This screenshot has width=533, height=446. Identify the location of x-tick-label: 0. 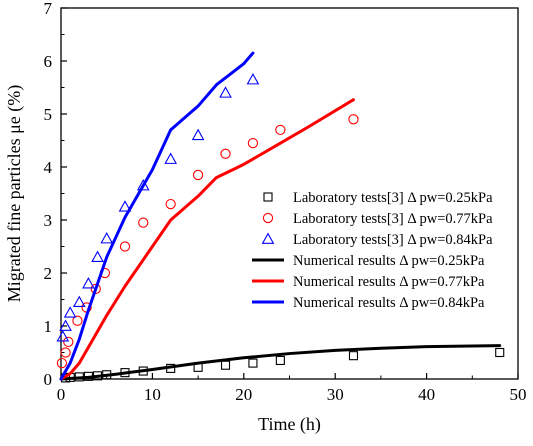
(61, 394).